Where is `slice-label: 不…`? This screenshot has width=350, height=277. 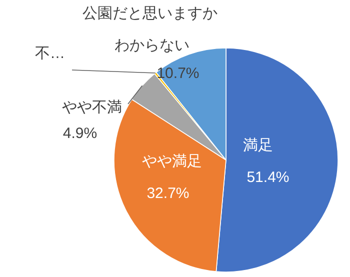
slice-label: 不… is located at coordinates (50, 53).